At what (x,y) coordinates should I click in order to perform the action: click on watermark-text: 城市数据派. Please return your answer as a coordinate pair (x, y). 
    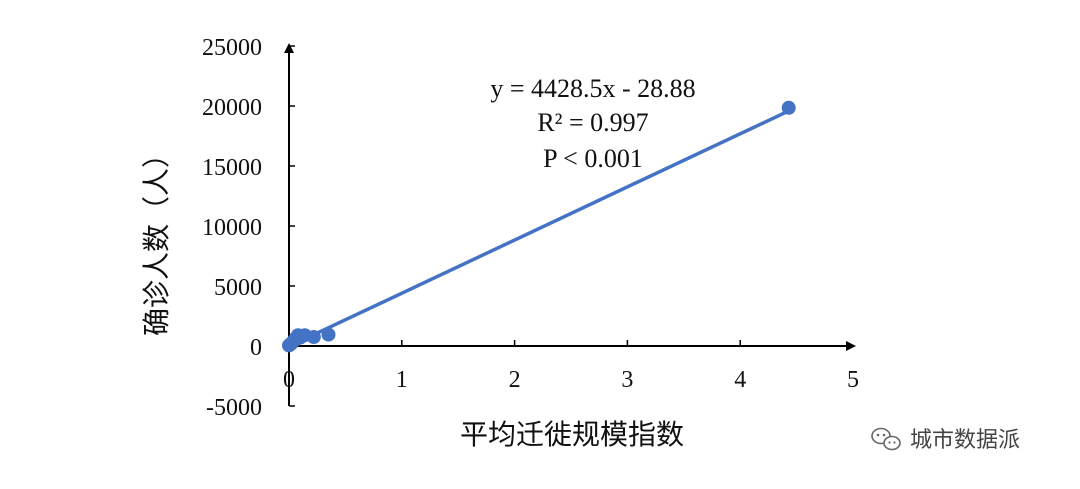
    Looking at the image, I should click on (965, 440).